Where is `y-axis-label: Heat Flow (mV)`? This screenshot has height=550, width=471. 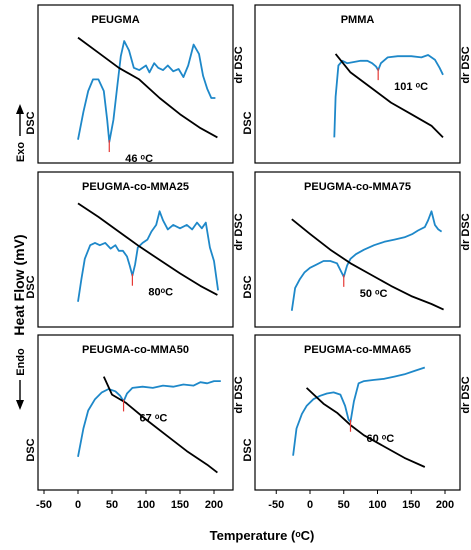 y-axis-label: Heat Flow (mV) is located at coordinates (19, 284).